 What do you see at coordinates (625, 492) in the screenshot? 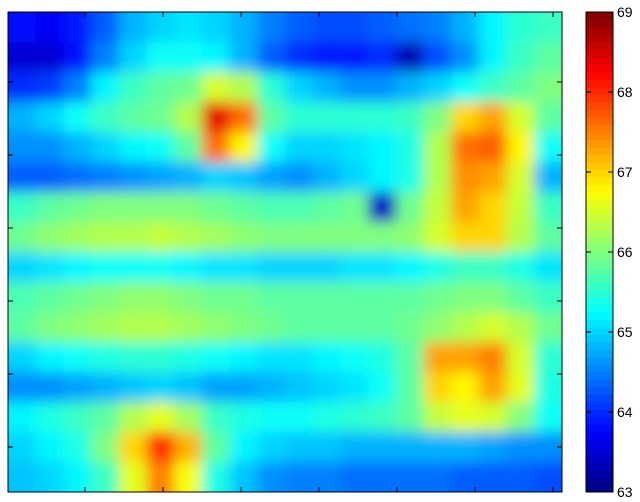
I see `colorbar-tick-label: 63` at bounding box center [625, 492].